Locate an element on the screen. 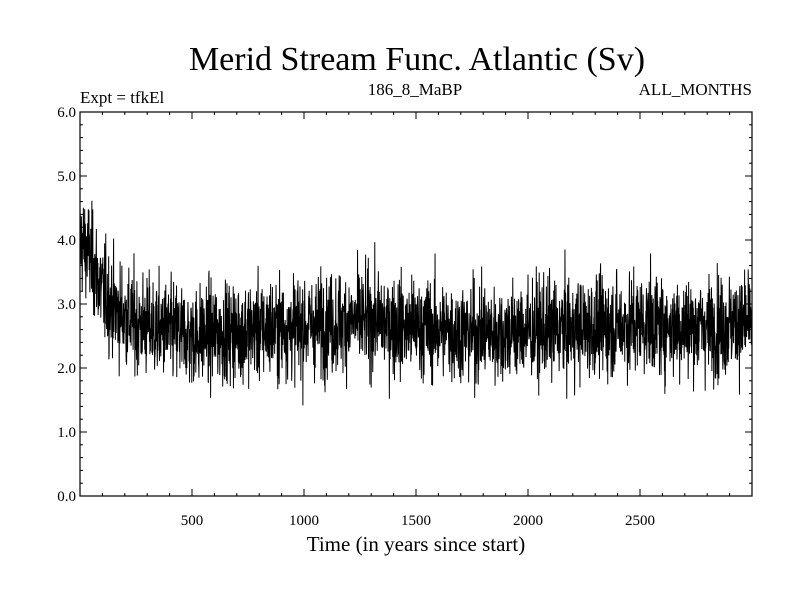 This screenshot has height=600, width=800. x-tick-label: 500 is located at coordinates (192, 521).